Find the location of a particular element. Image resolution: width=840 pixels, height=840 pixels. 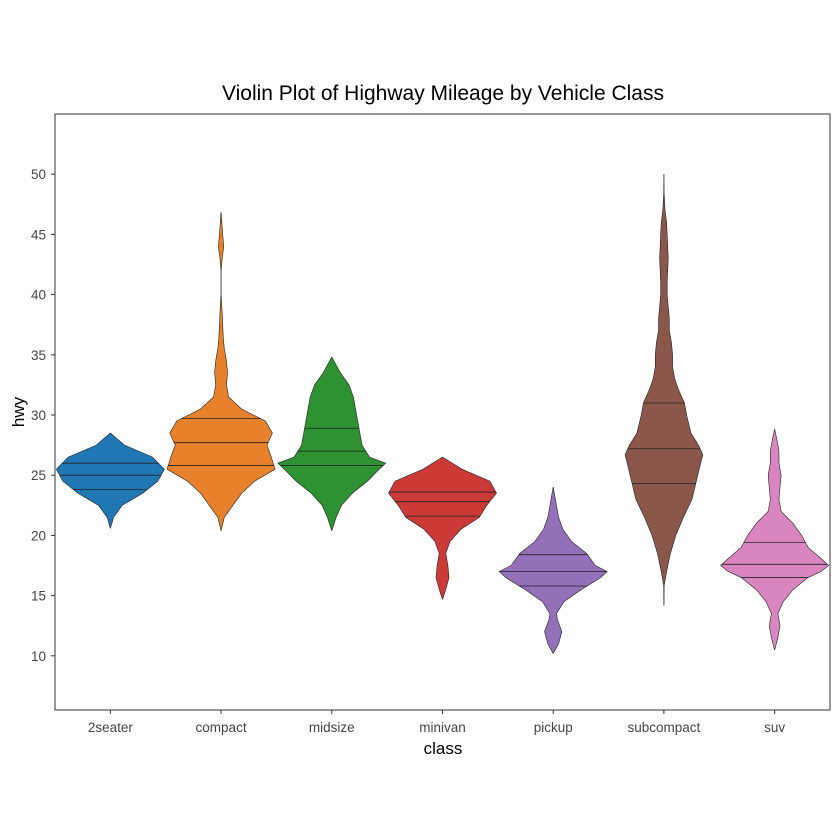

y-tick-label: 50 is located at coordinates (38, 174).